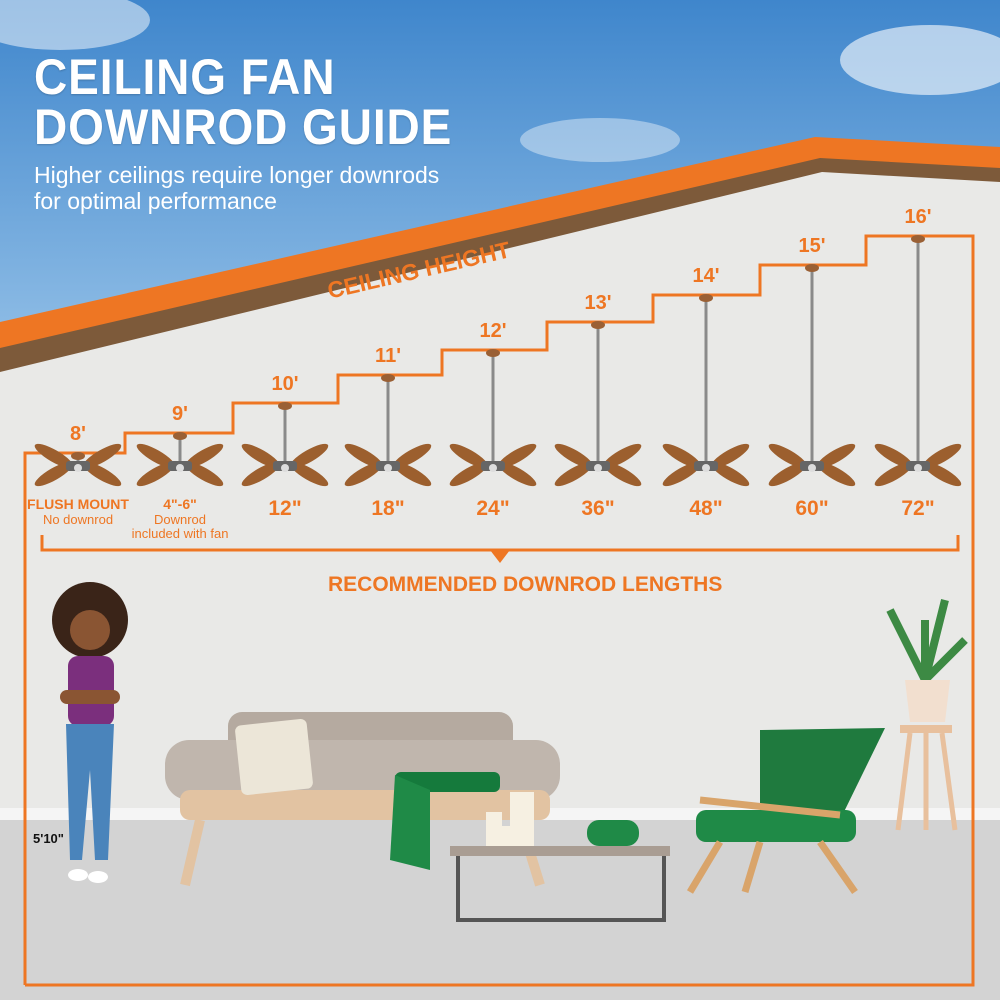 This screenshot has width=1000, height=1000. Describe the element at coordinates (927, 715) in the screenshot. I see `plant-illustration` at that location.